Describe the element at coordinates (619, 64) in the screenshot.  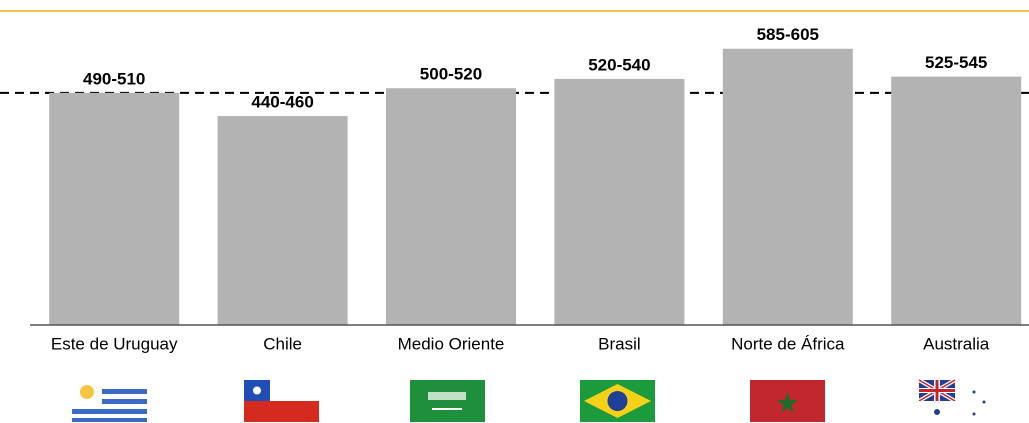
I see `value-label: 520-540` at that location.